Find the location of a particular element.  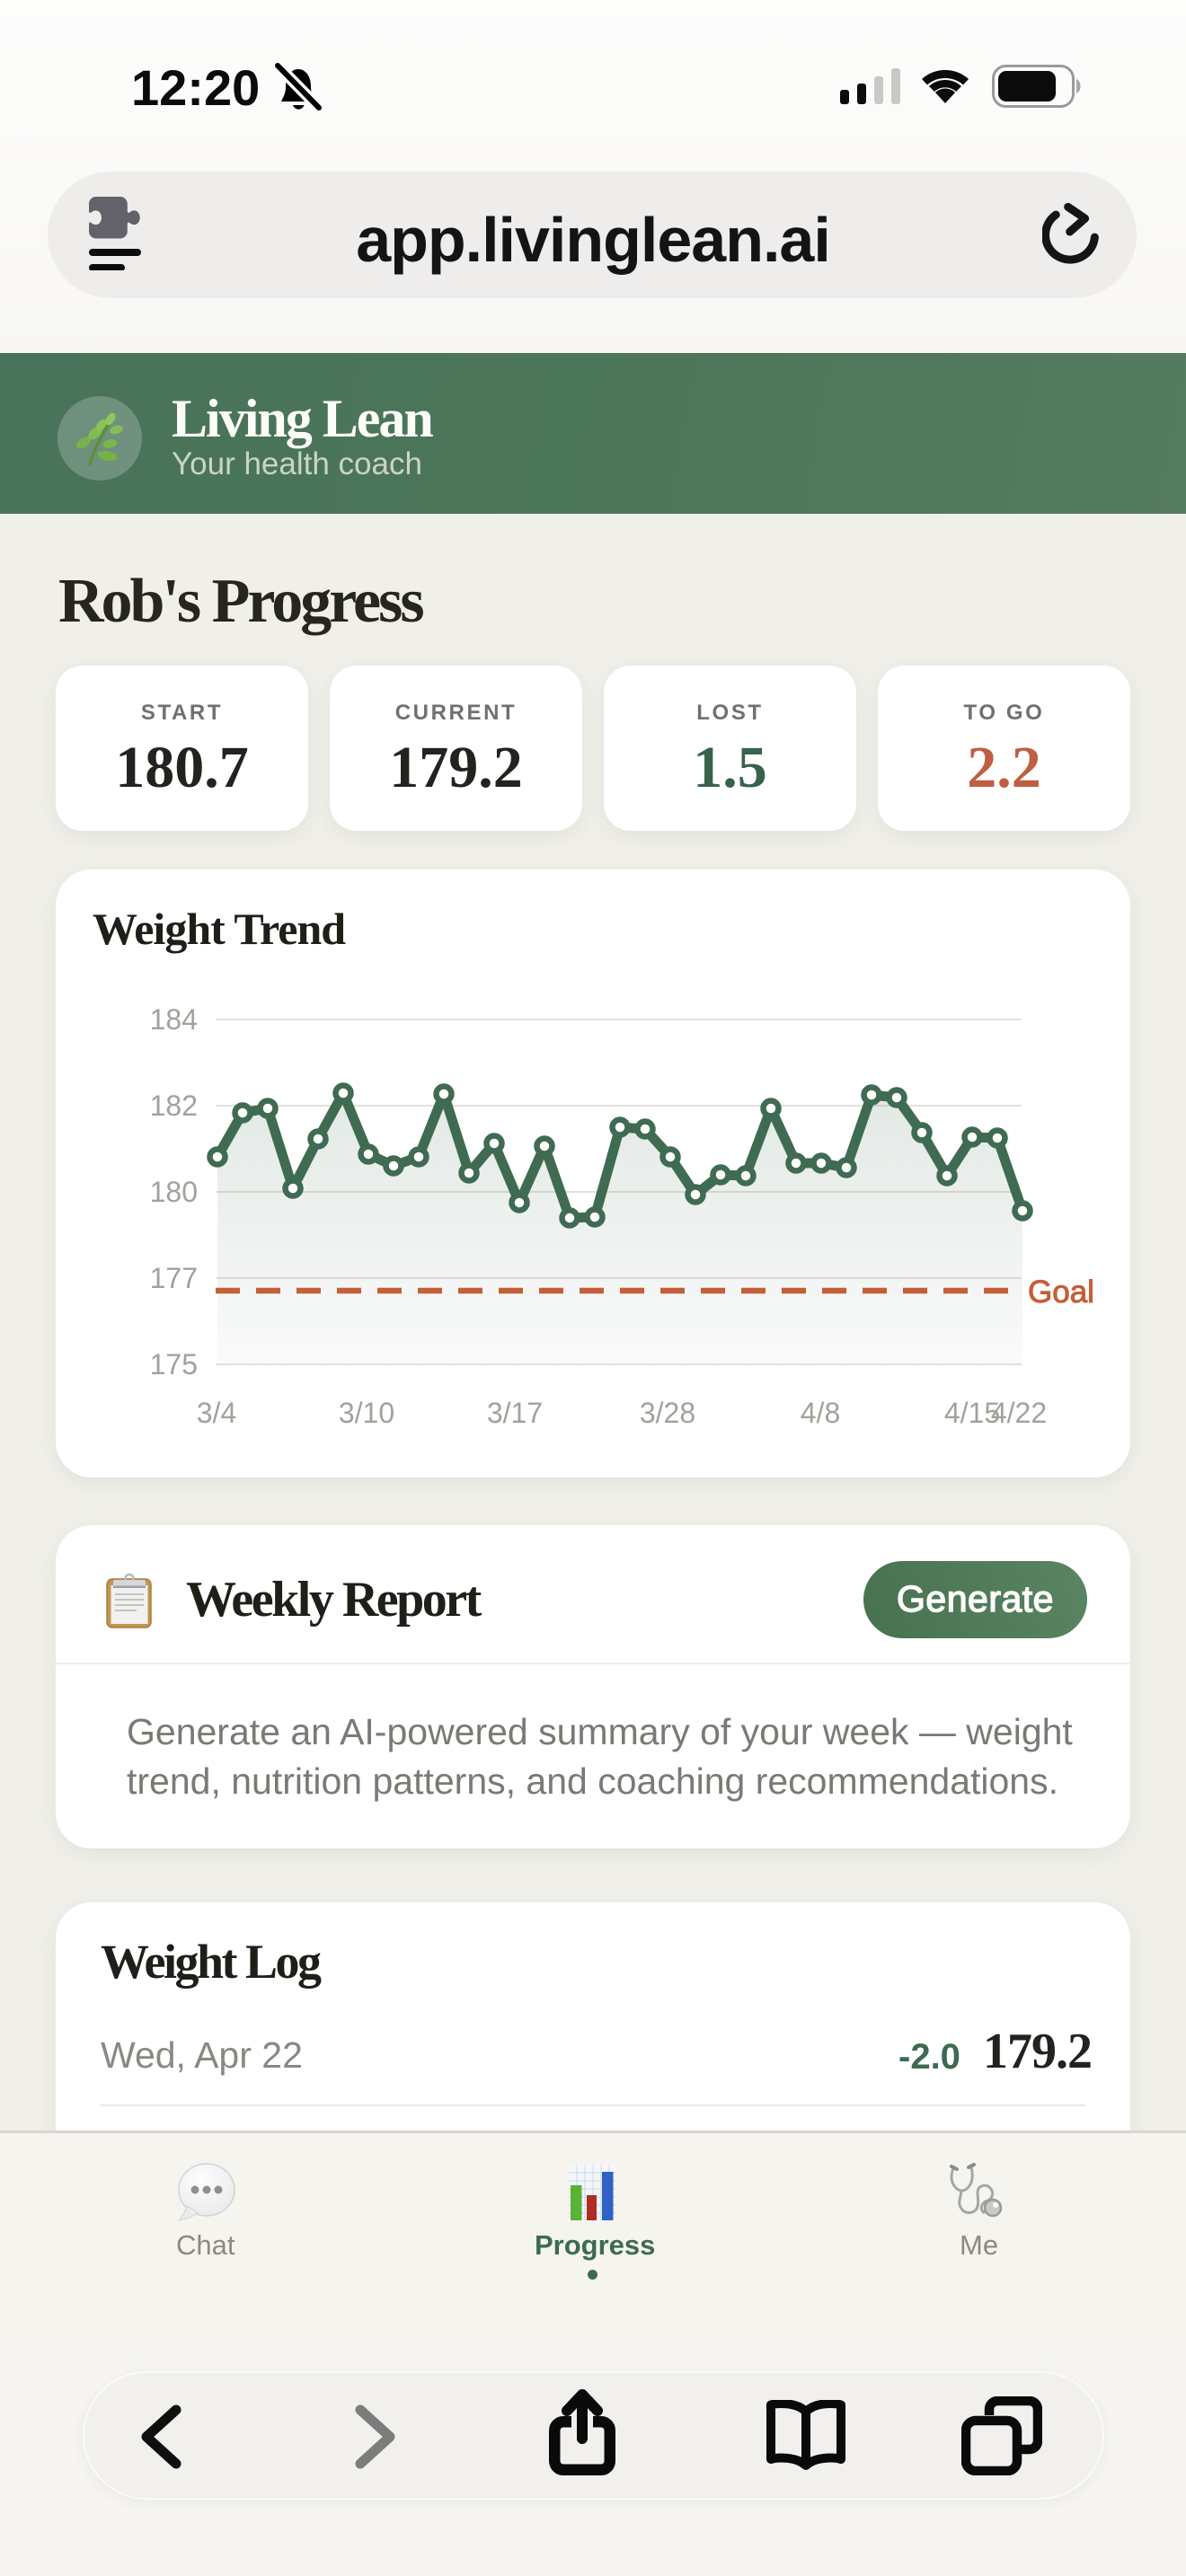

svg-text: Goal is located at coordinates (1061, 1292).